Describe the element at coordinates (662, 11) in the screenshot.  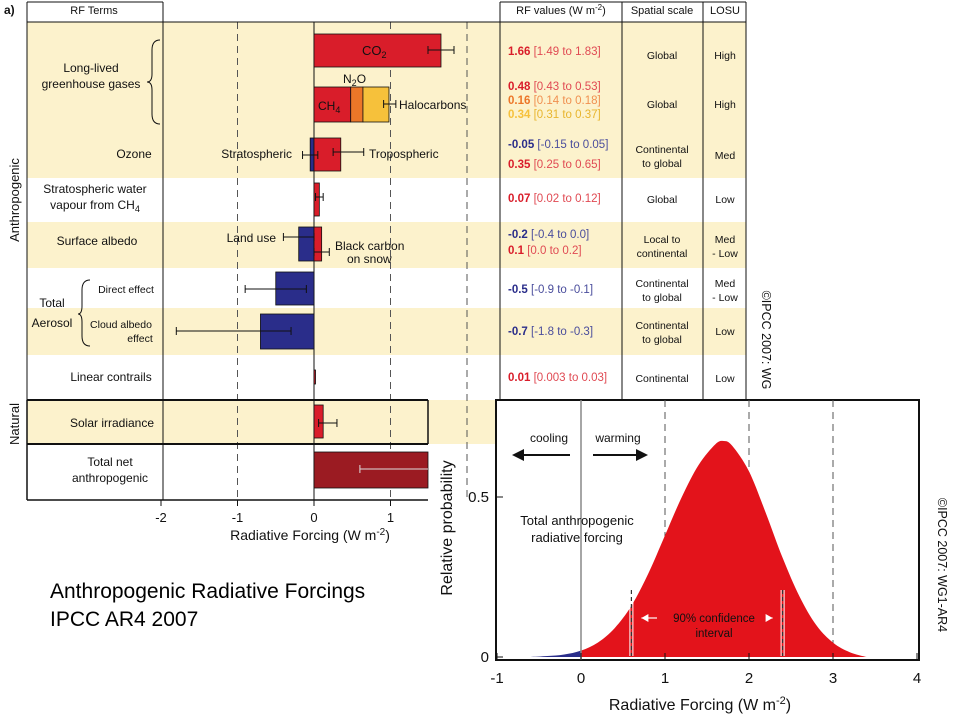
I see `header-spatial: Spatial scale` at that location.